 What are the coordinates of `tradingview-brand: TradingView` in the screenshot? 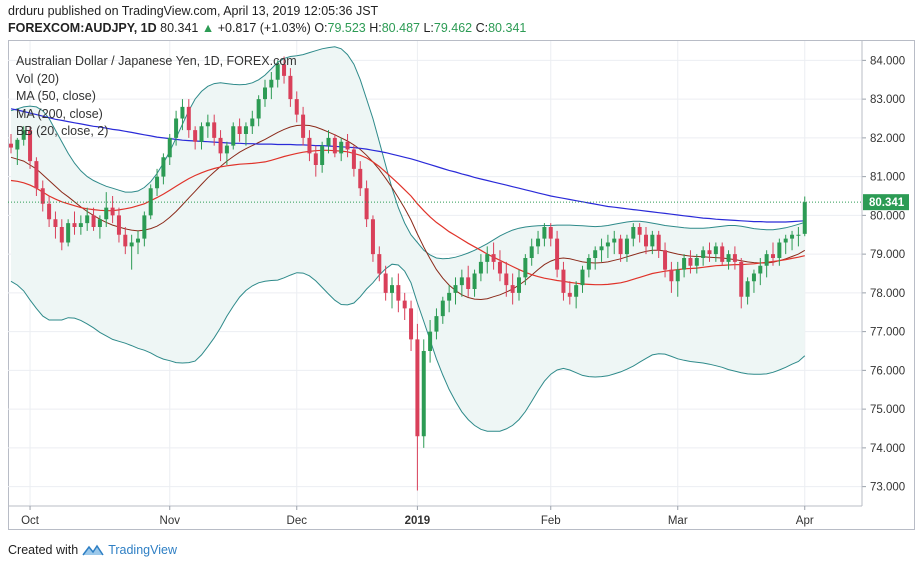 It's located at (142, 550).